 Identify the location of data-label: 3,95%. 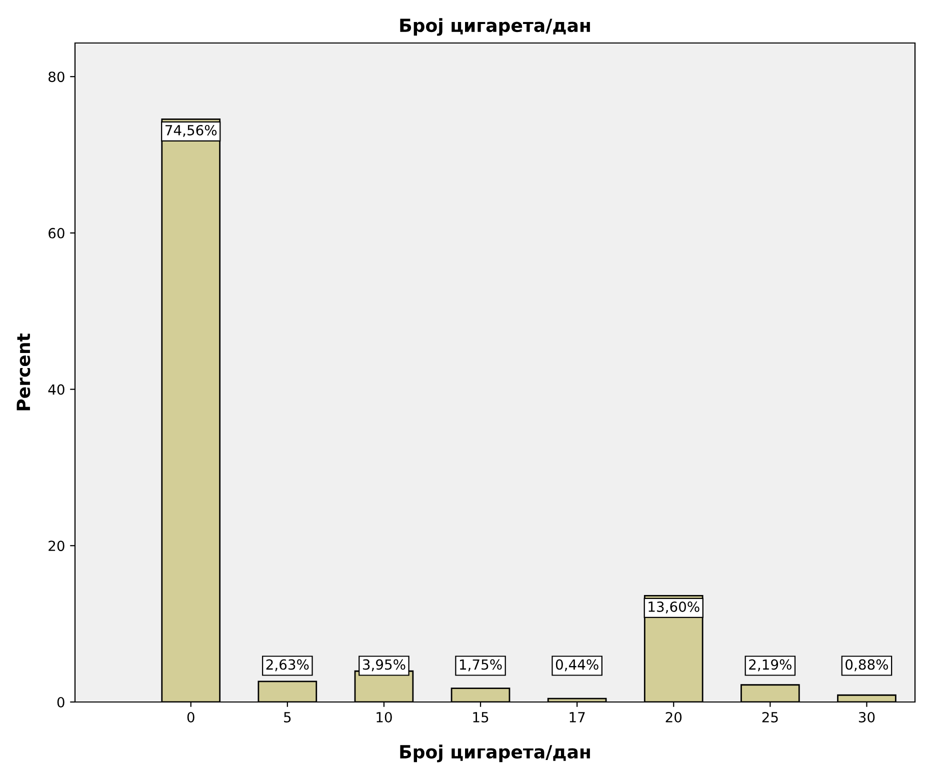
(384, 665).